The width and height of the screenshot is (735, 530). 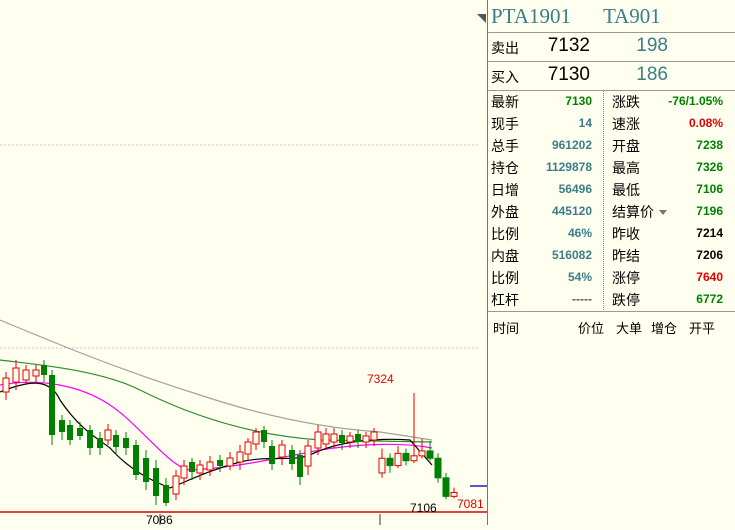 What do you see at coordinates (579, 233) in the screenshot?
I see `quote-value: 46%` at bounding box center [579, 233].